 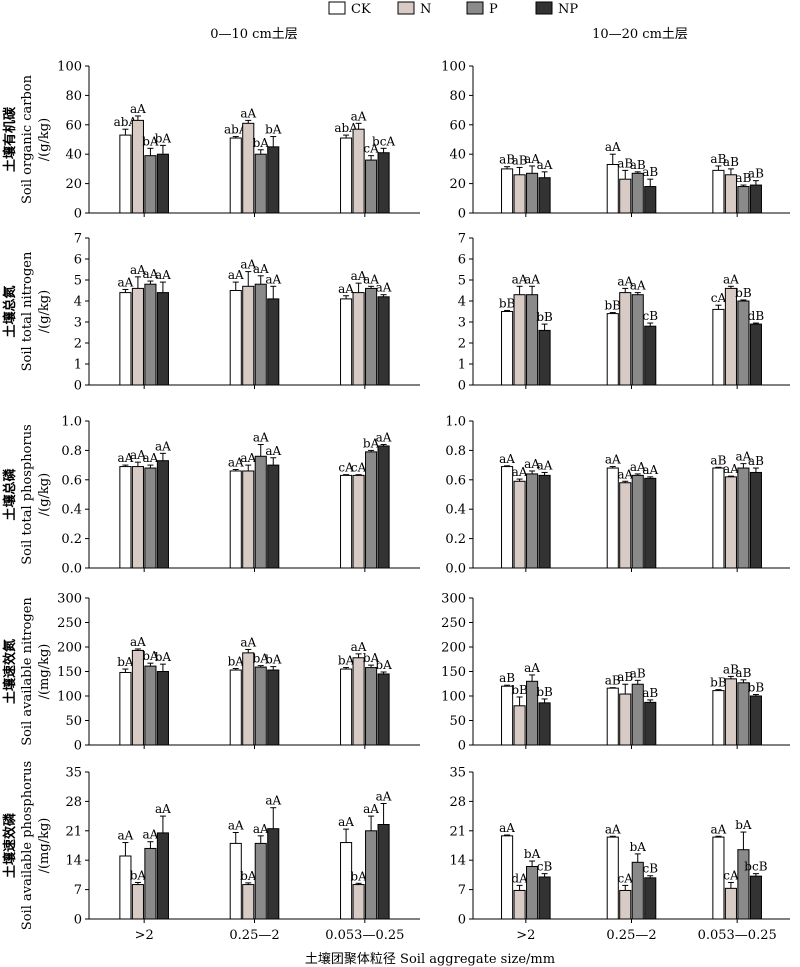 What do you see at coordinates (640, 34) in the screenshot?
I see `column-title-right: 10—20 cm土层` at bounding box center [640, 34].